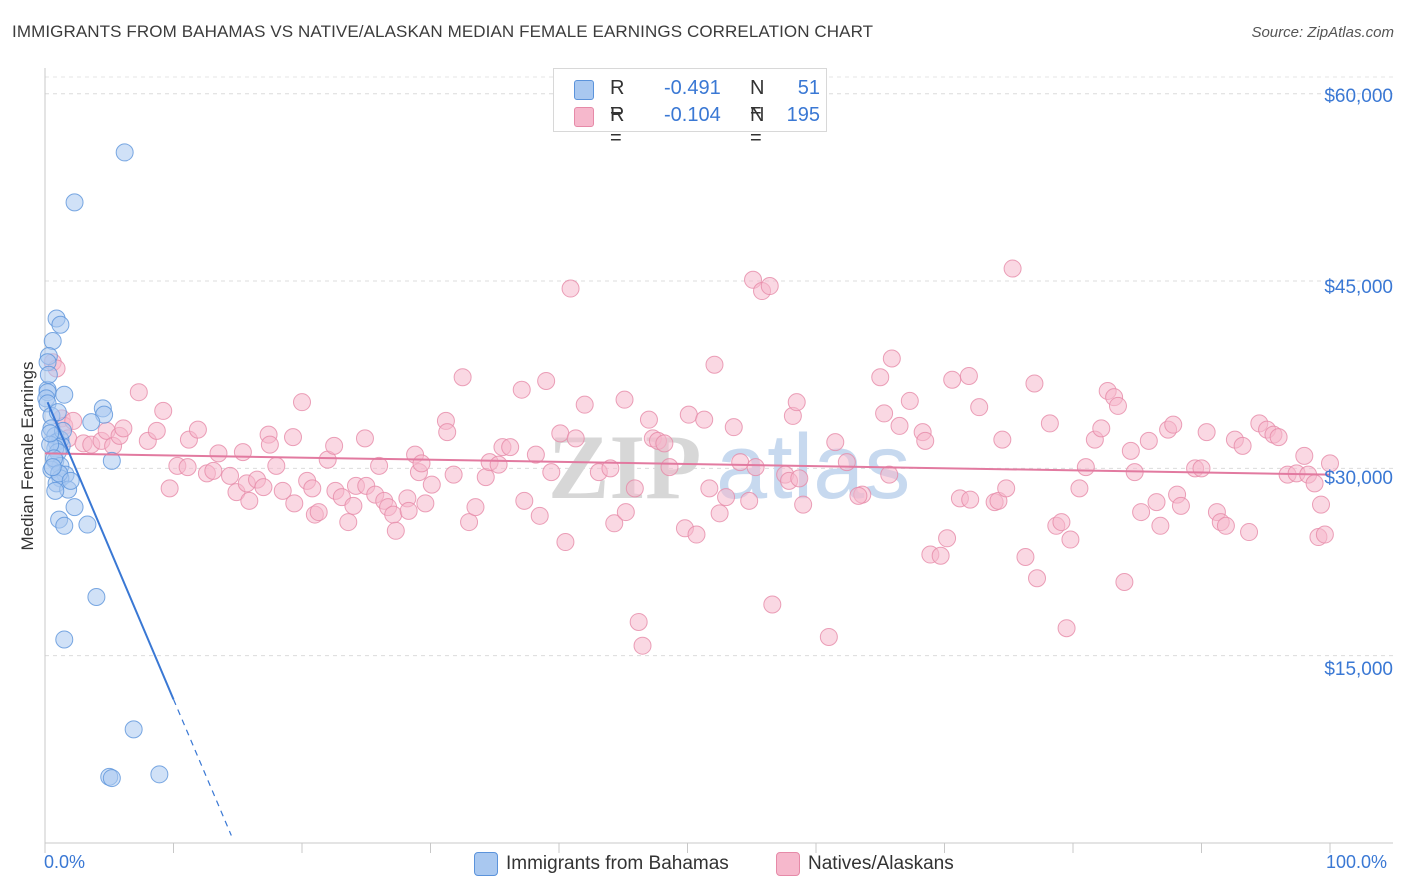 The height and width of the screenshot is (892, 1406). What do you see at coordinates (1358, 287) in the screenshot?
I see `y-tick-45000: $45,000` at bounding box center [1358, 287].